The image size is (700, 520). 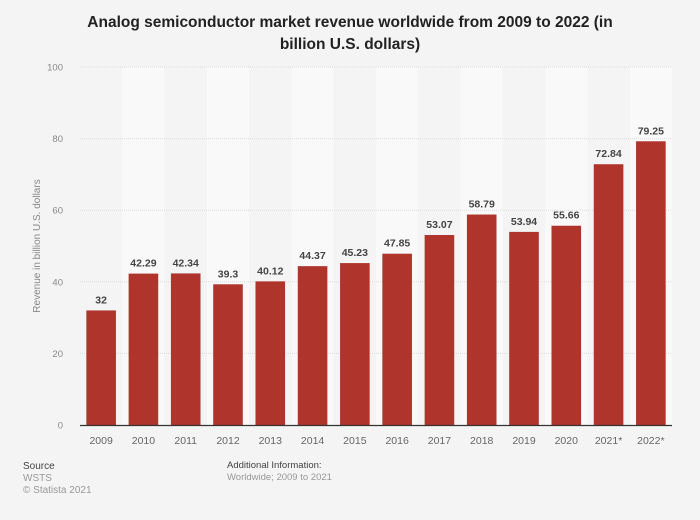 What do you see at coordinates (271, 441) in the screenshot?
I see `x-tick-label: 2013` at bounding box center [271, 441].